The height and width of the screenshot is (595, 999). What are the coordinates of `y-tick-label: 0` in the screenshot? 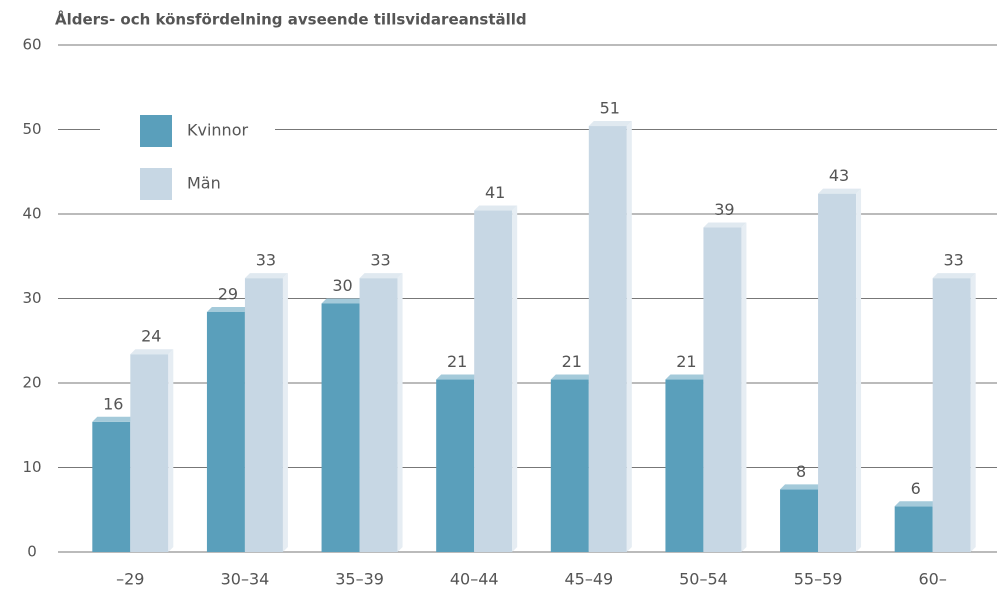 It's located at (32, 552).